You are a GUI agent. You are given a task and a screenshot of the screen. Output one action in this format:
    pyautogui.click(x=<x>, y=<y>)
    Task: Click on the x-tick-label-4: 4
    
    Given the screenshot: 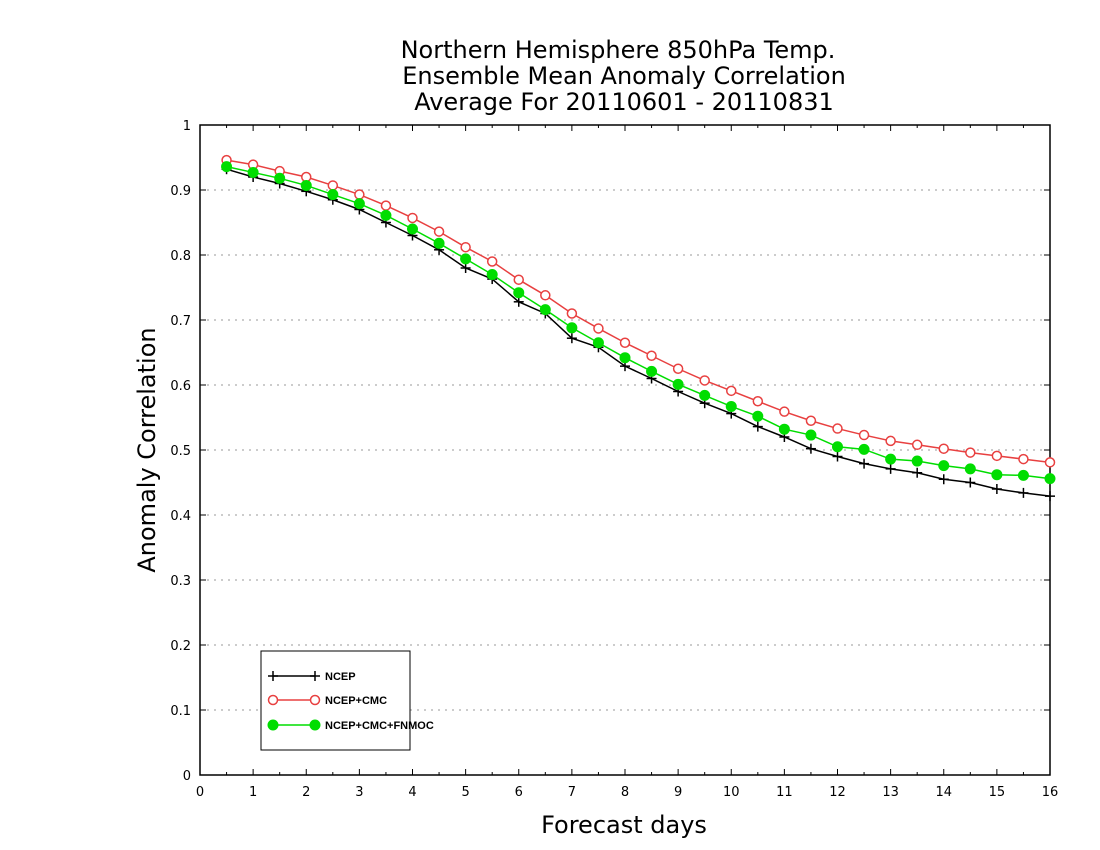 What is the action you would take?
    pyautogui.click(x=412, y=792)
    